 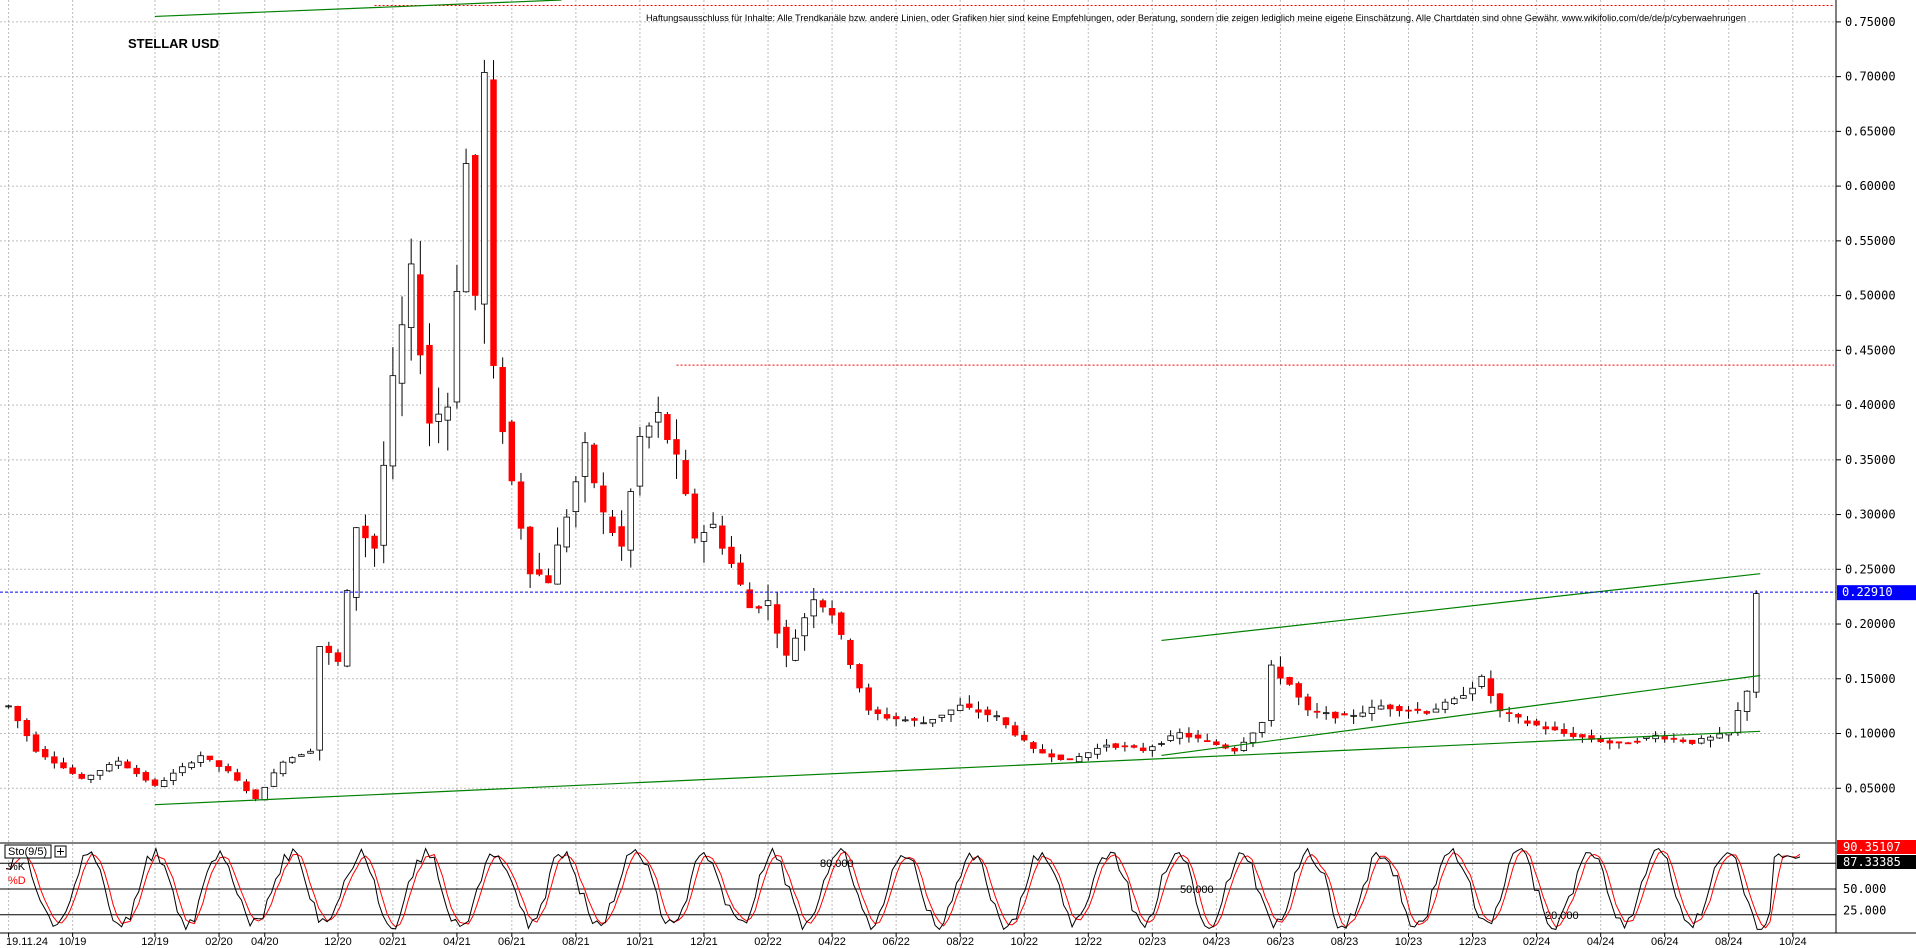 I want to click on time-tick-label: 06/24, so click(x=1665, y=942).